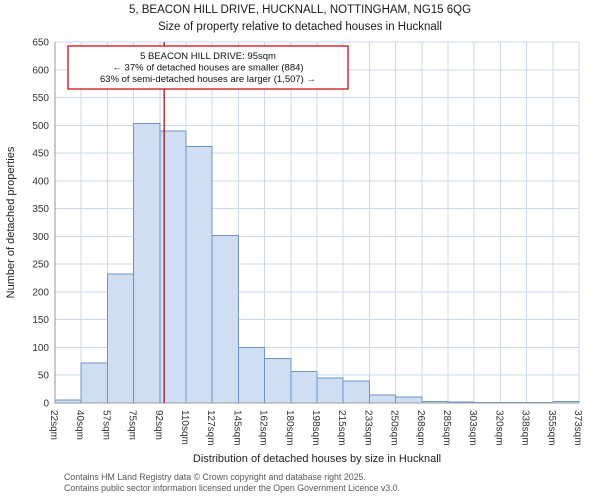 Image resolution: width=600 pixels, height=500 pixels. What do you see at coordinates (105, 425) in the screenshot?
I see `x-tick-label: 57sqm` at bounding box center [105, 425].